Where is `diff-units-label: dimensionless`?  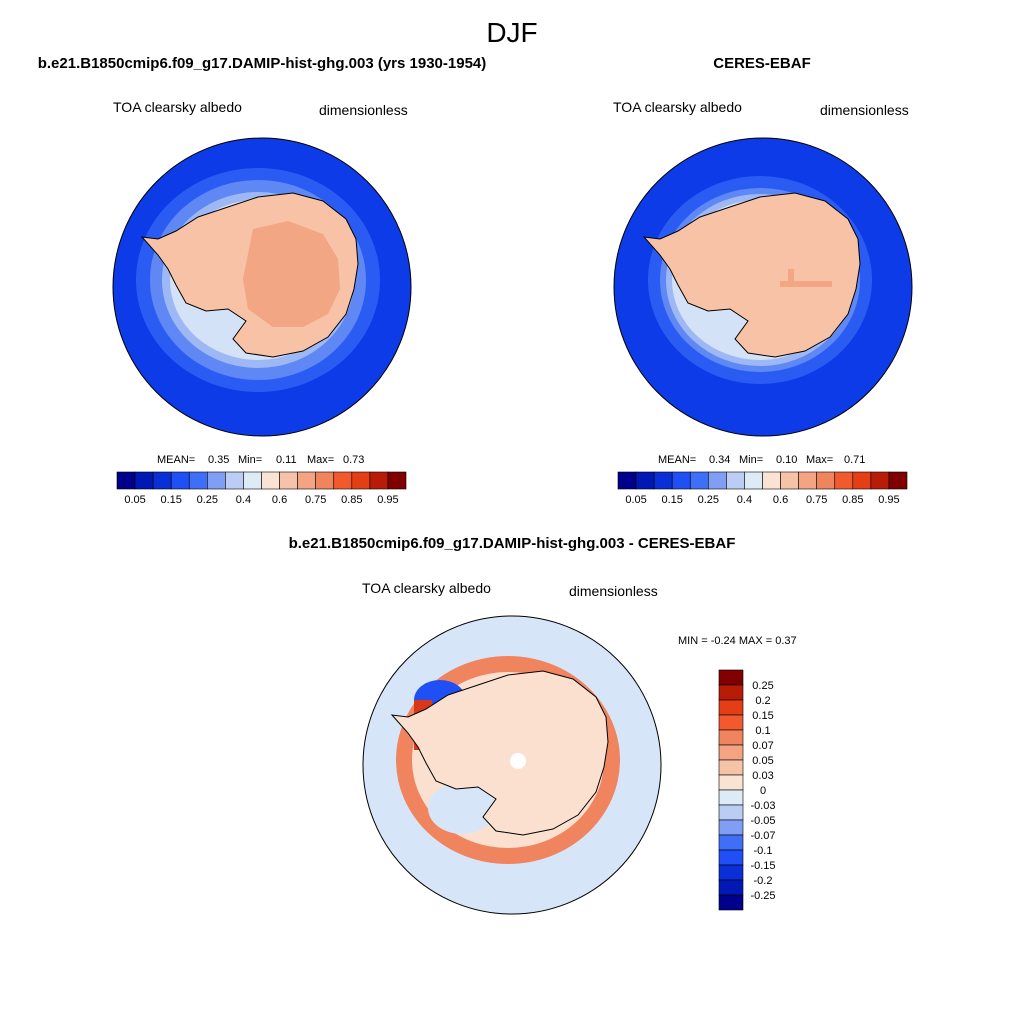 diff-units-label: dimensionless is located at coordinates (613, 591).